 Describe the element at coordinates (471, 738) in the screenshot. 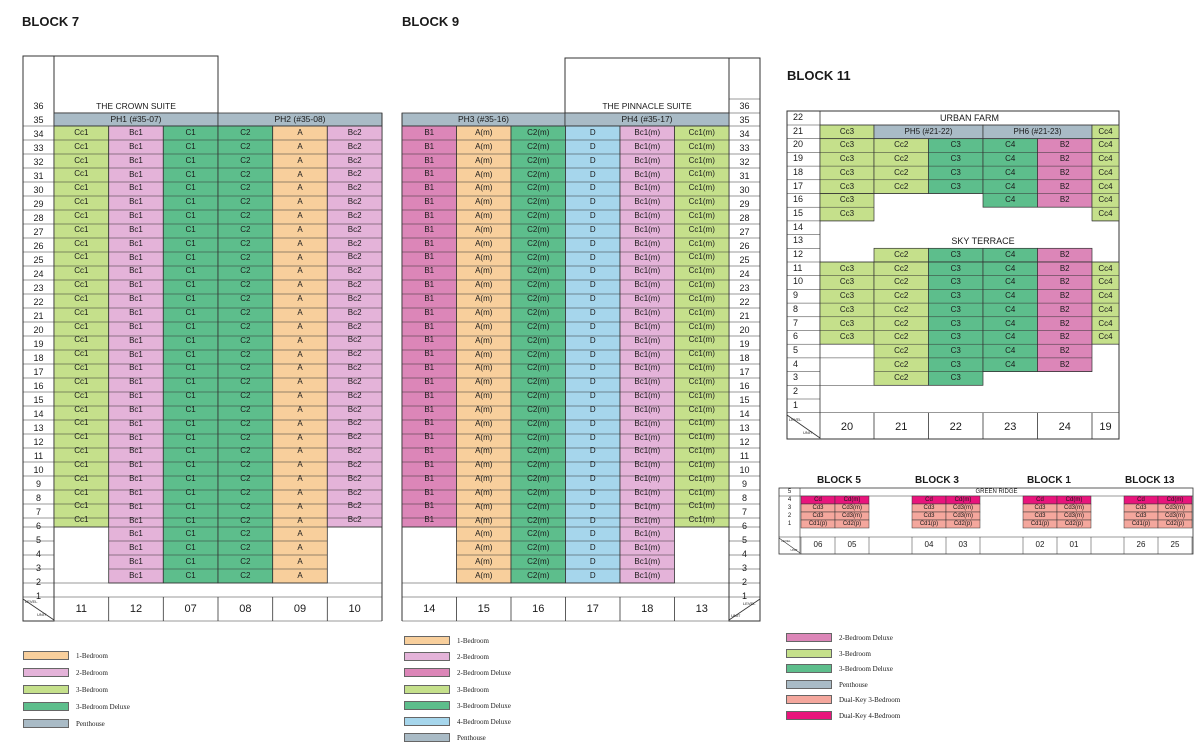

I see `legend-label: Penthouse` at that location.